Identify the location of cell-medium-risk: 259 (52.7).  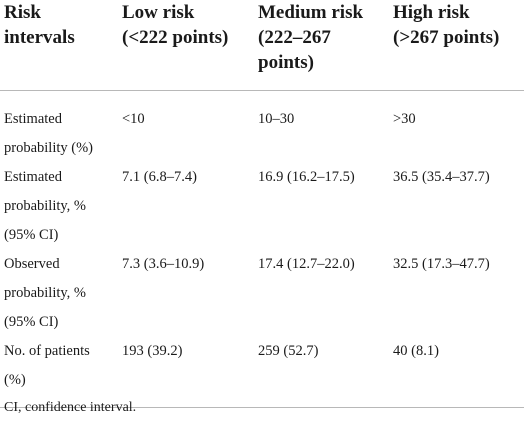
(319, 372).